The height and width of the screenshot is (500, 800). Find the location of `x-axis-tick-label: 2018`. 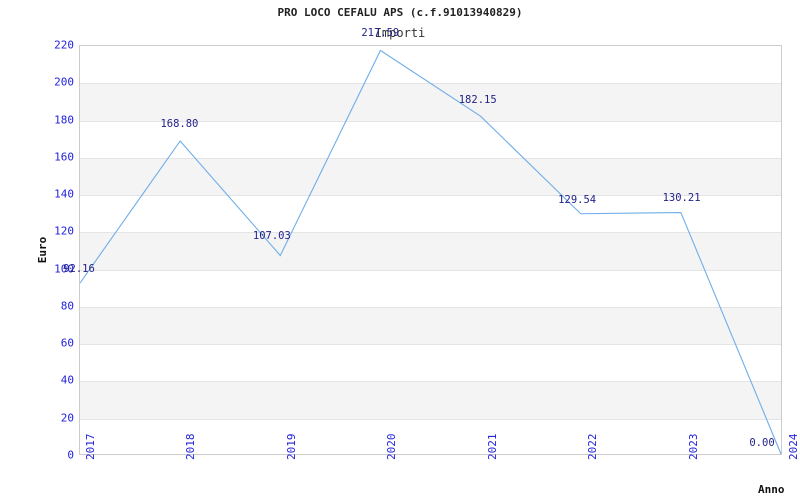

x-axis-tick-label: 2018 is located at coordinates (191, 447).